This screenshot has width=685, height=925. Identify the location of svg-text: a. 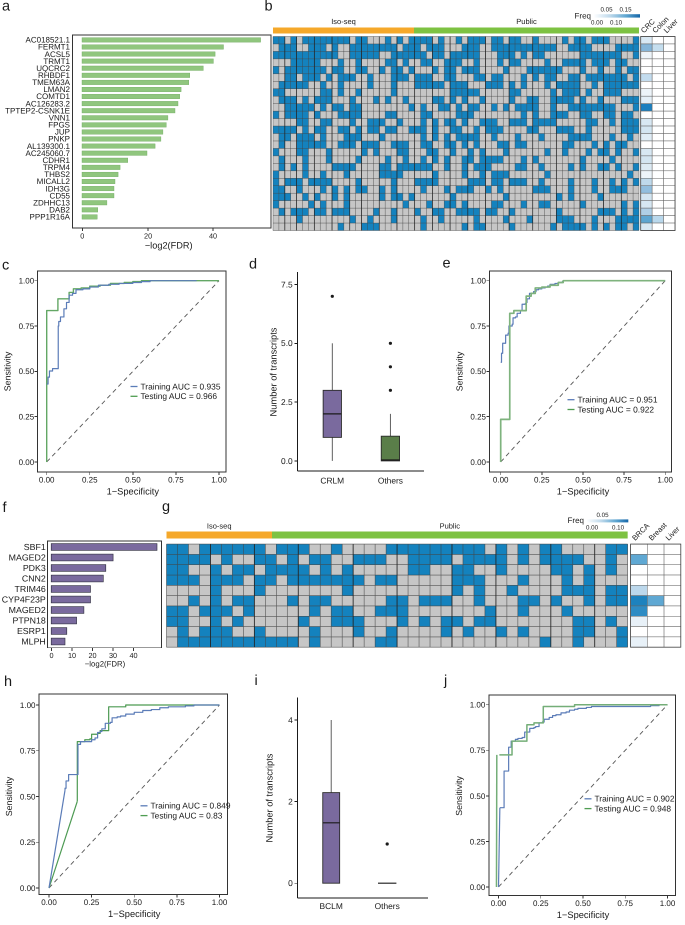
(6, 7).